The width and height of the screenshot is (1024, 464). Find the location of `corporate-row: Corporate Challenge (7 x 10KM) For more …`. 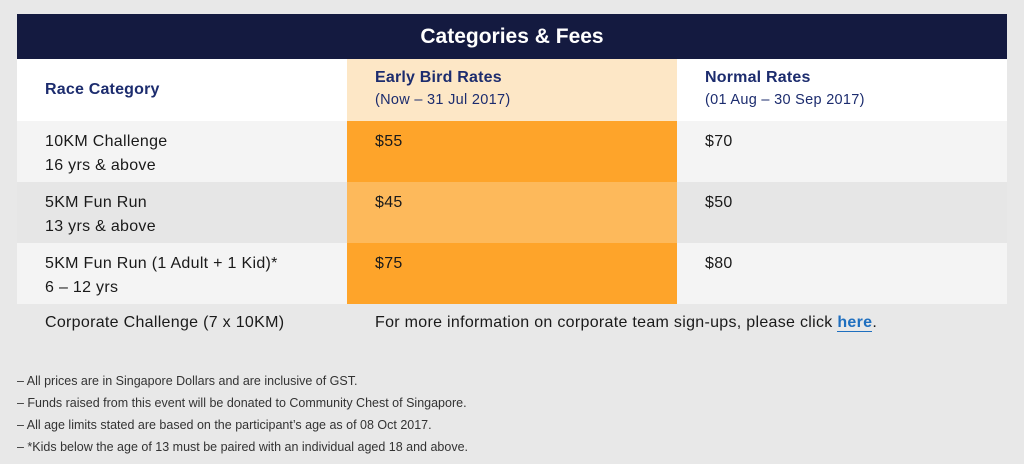

corporate-row: Corporate Challenge (7 x 10KM) For more … is located at coordinates (512, 323).